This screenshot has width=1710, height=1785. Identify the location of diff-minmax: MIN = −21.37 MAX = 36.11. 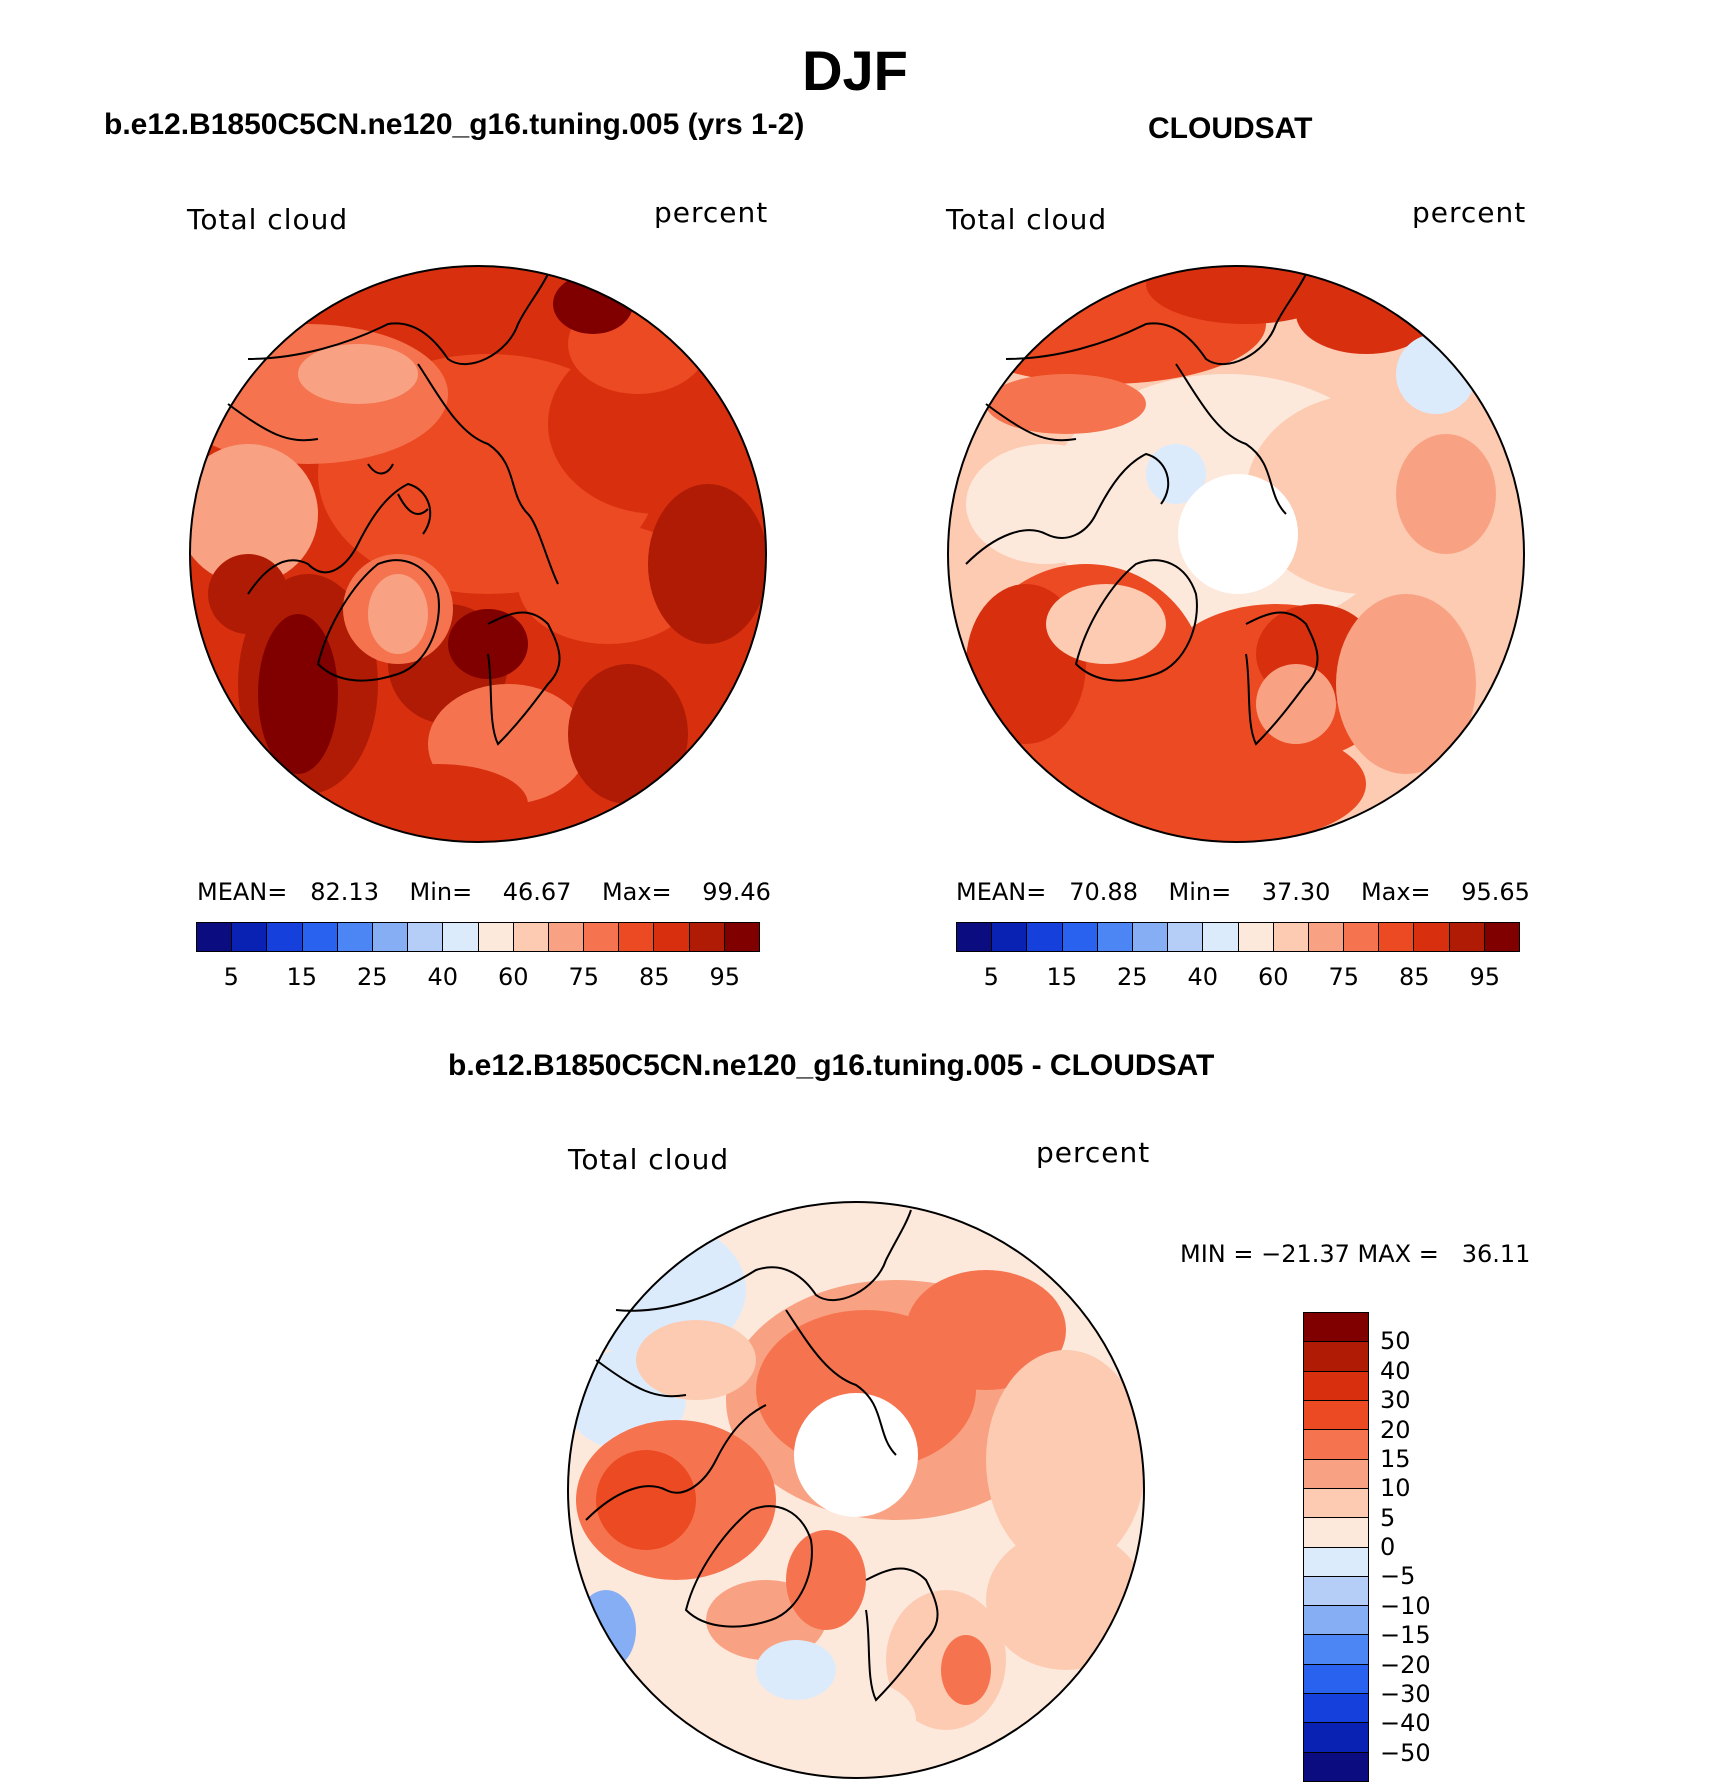
(1355, 1254).